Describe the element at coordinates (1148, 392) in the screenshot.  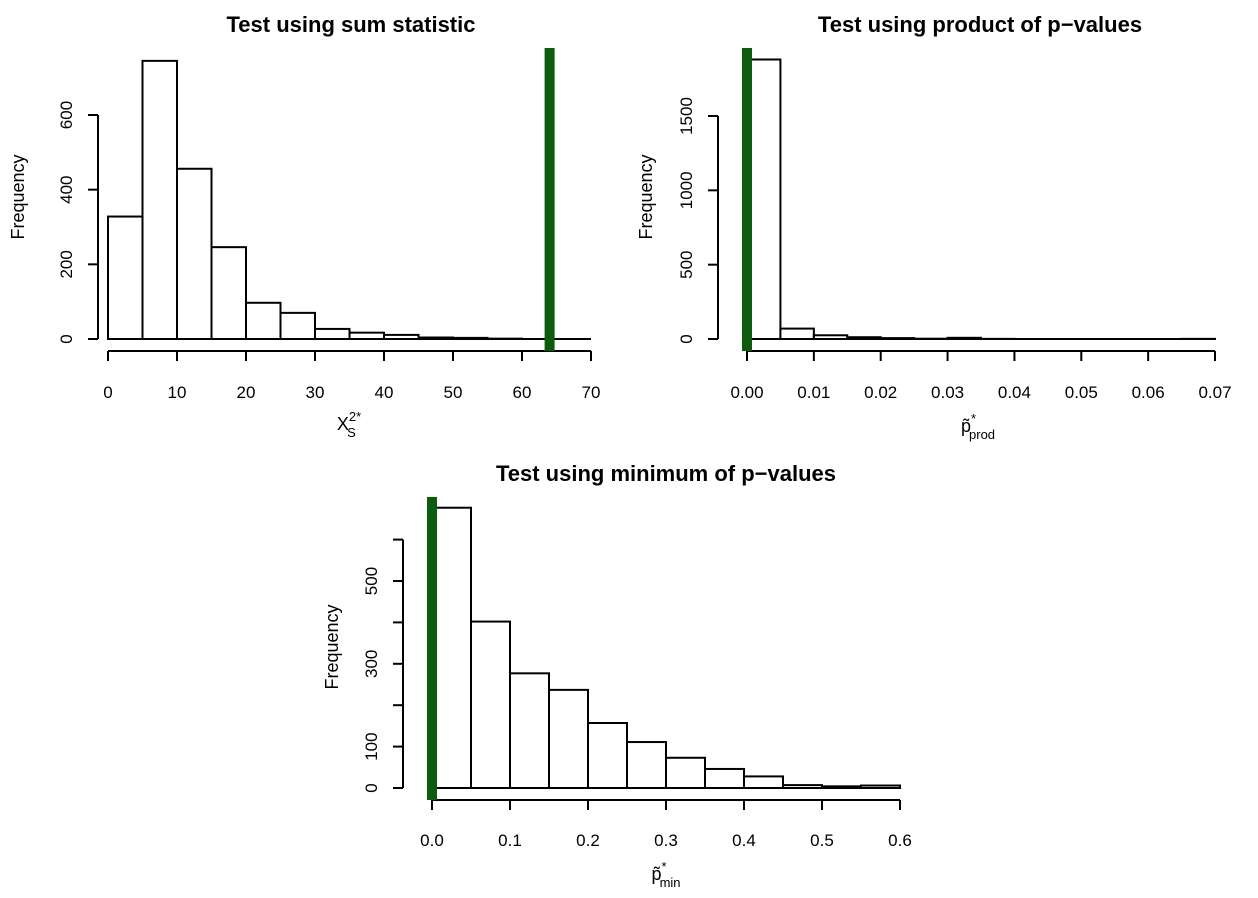
I see `x-tick-label: 0.06` at that location.